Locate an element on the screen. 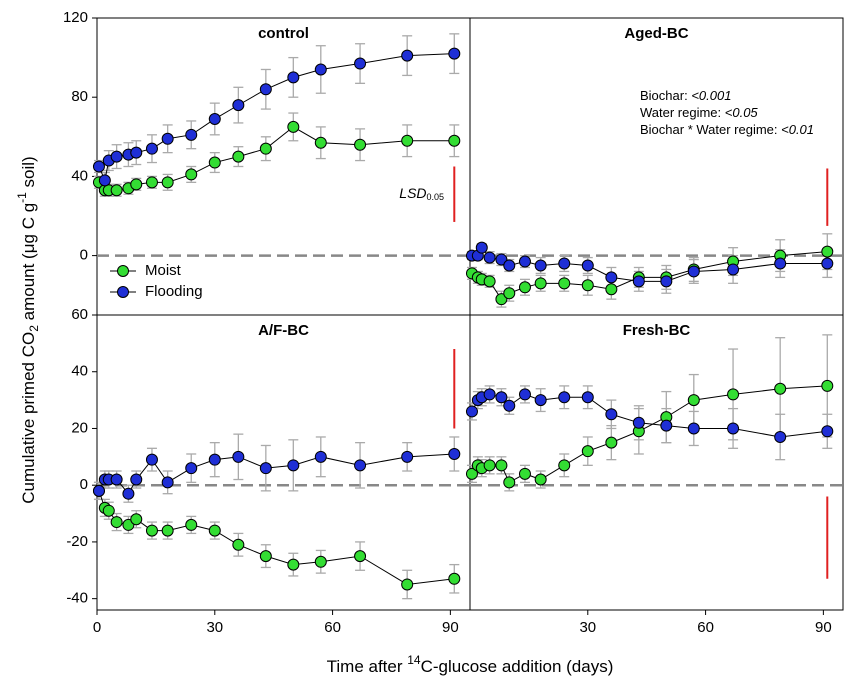 The height and width of the screenshot is (689, 845). y-tick-label: 120 is located at coordinates (75, 17).